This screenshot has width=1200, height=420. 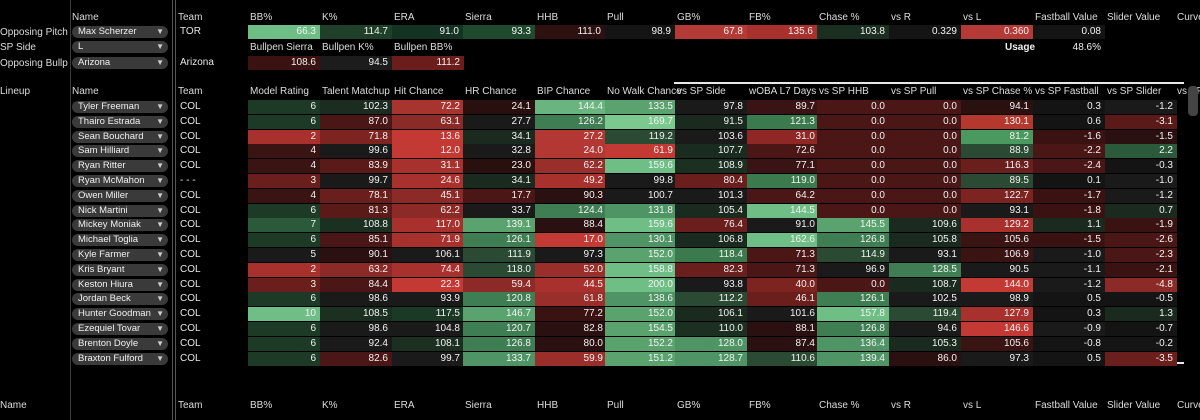 What do you see at coordinates (428, 122) in the screenshot?
I see `player-stat-cell: 63.1` at bounding box center [428, 122].